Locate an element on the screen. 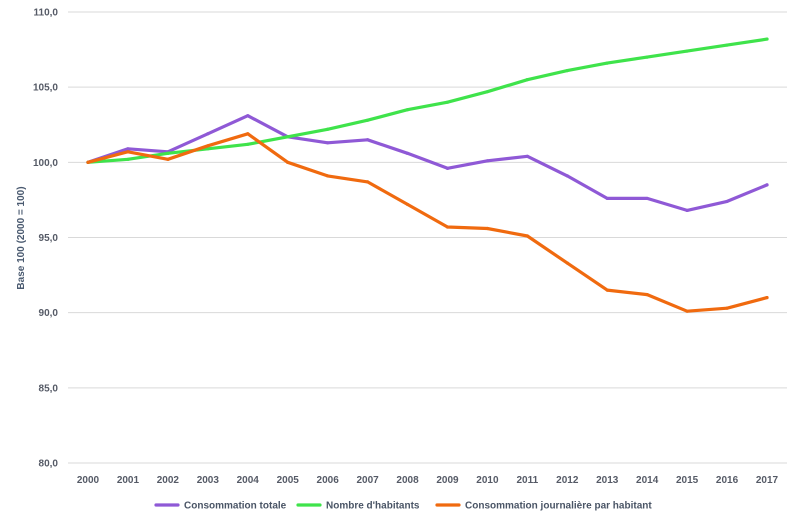 The image size is (800, 527). x-tick-label: 2014 is located at coordinates (647, 480).